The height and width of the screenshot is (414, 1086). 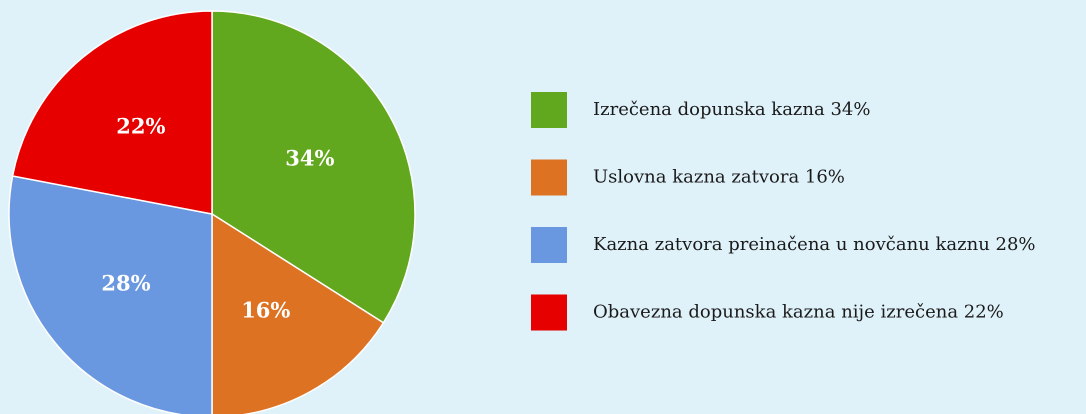 What do you see at coordinates (719, 177) in the screenshot?
I see `legend-label: Uslovna kazna zatvora 16%` at bounding box center [719, 177].